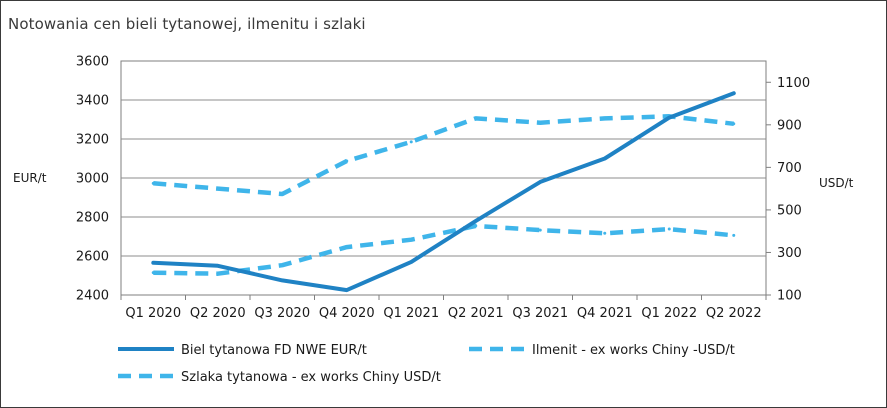 The image size is (887, 408). I want to click on x-tick-label: Q4 2020, so click(347, 313).